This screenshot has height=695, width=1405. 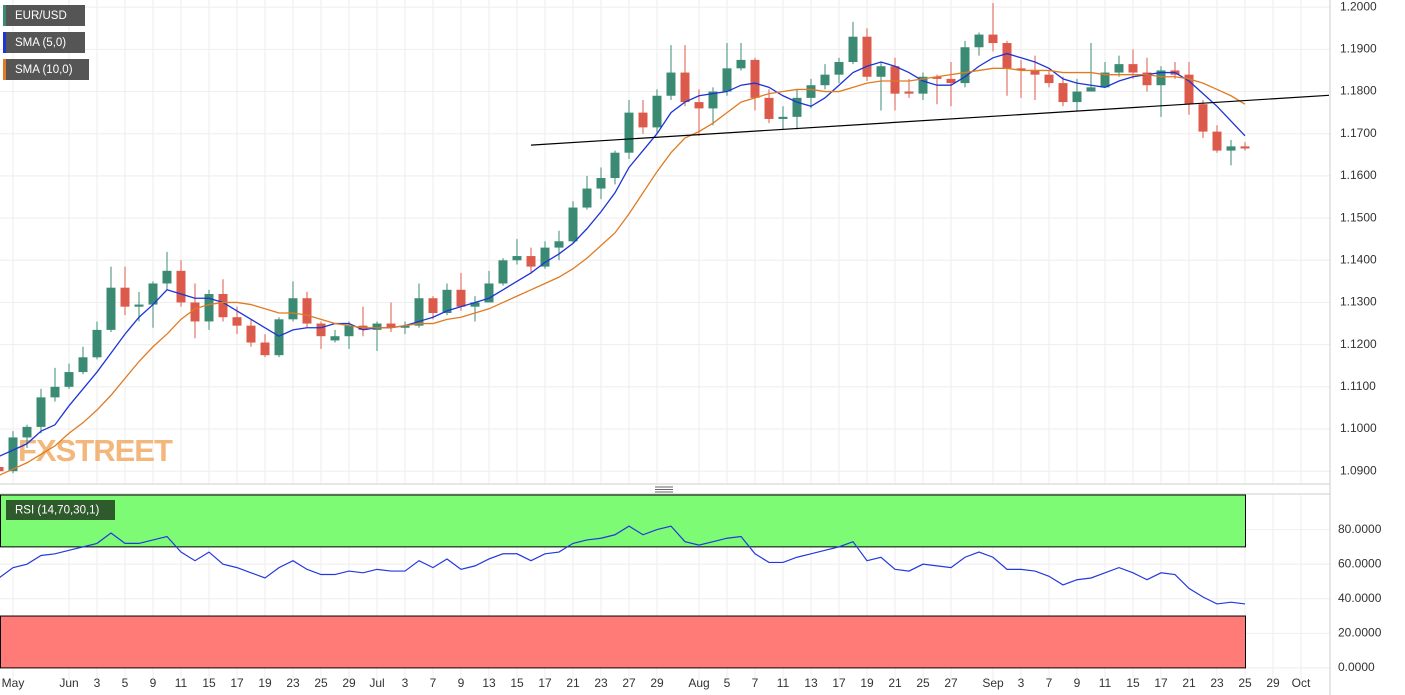 I want to click on x-tick-label: 3, so click(x=97, y=683).